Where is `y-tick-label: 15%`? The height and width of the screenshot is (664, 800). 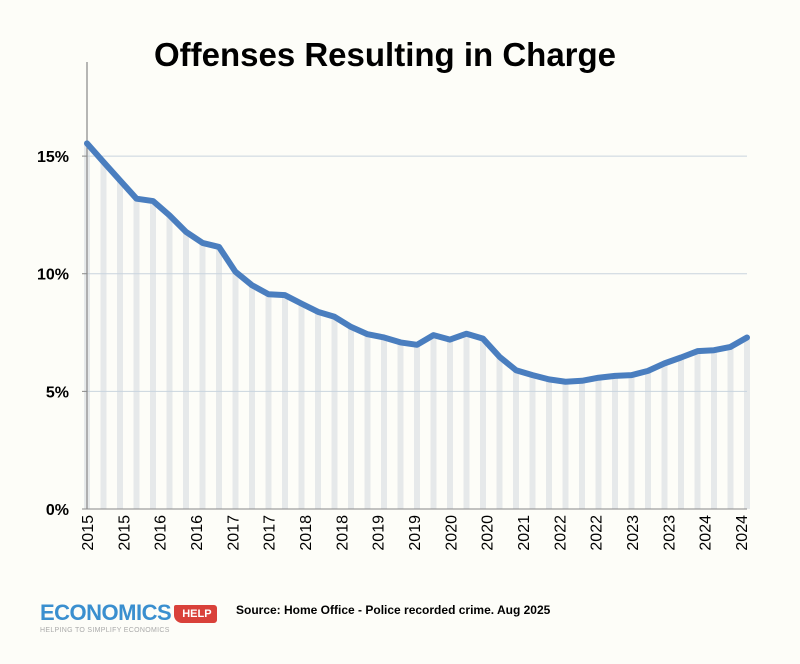
y-tick-label: 15% is located at coordinates (53, 157).